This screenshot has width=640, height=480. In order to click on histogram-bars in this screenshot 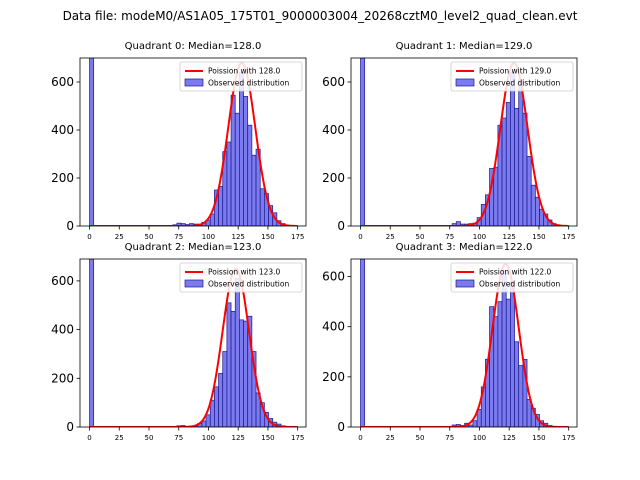, I will do `click(187, 343)`.